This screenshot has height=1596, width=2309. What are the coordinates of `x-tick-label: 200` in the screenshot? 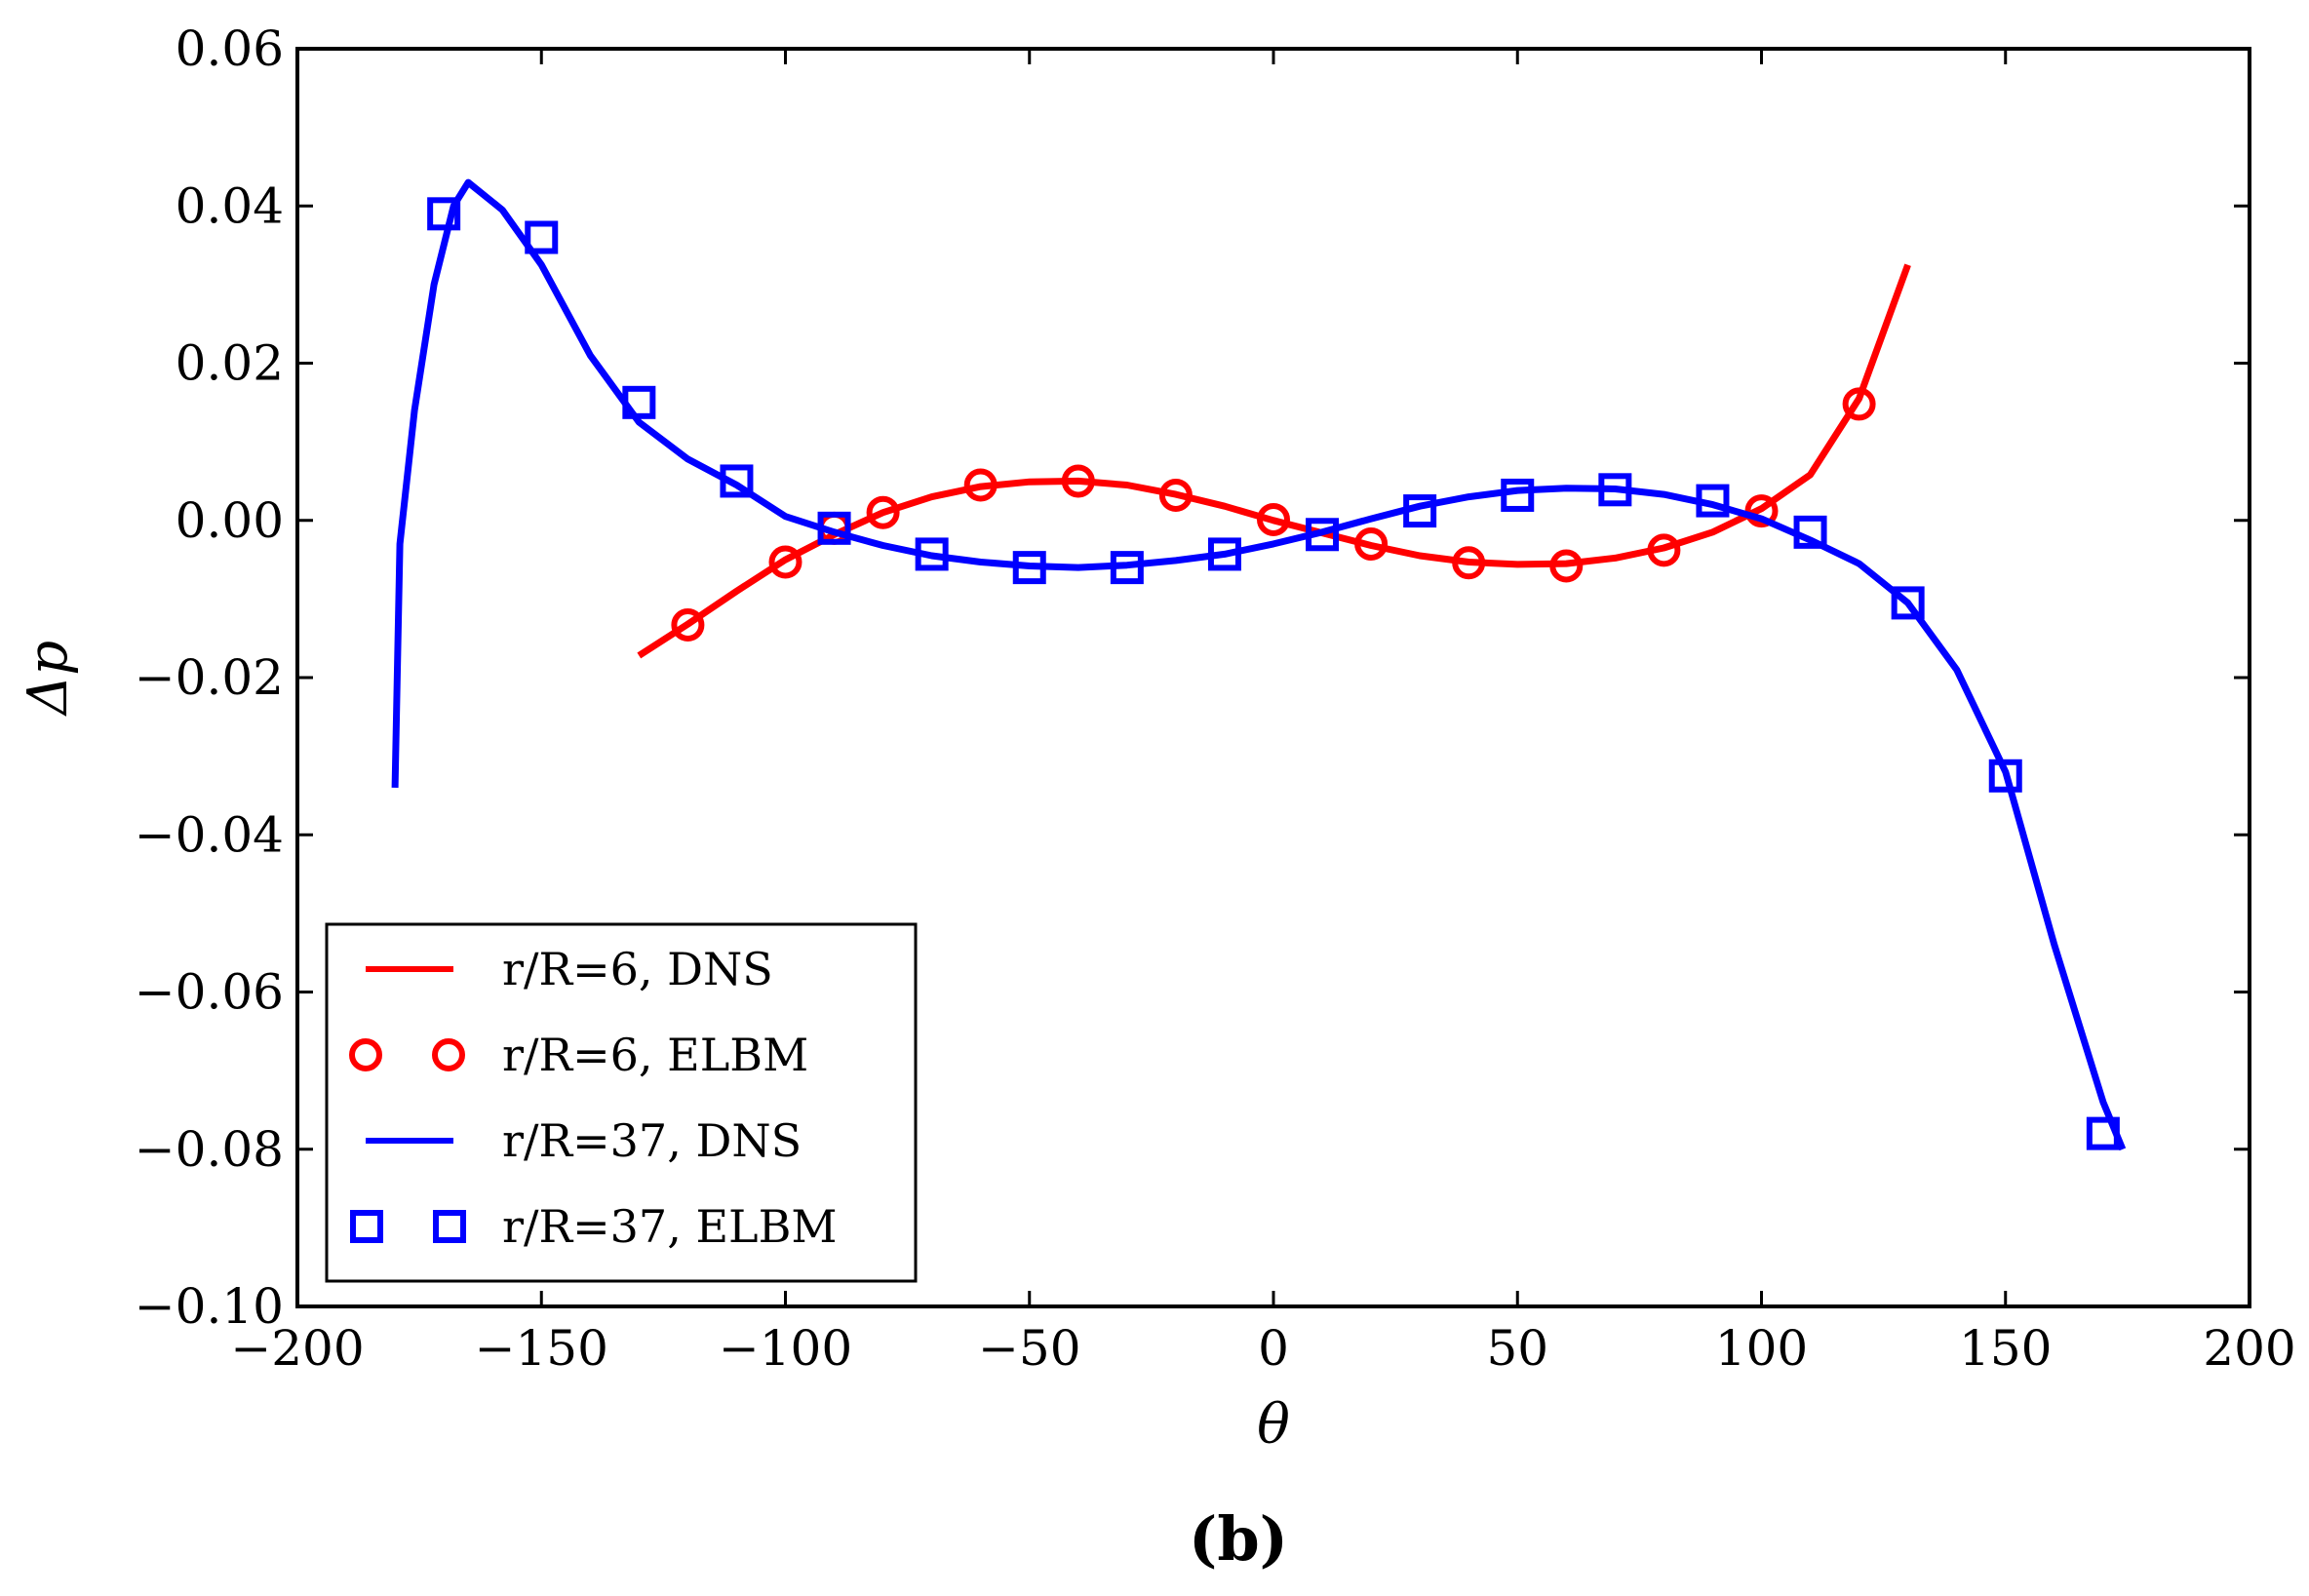 It's located at (2249, 1349).